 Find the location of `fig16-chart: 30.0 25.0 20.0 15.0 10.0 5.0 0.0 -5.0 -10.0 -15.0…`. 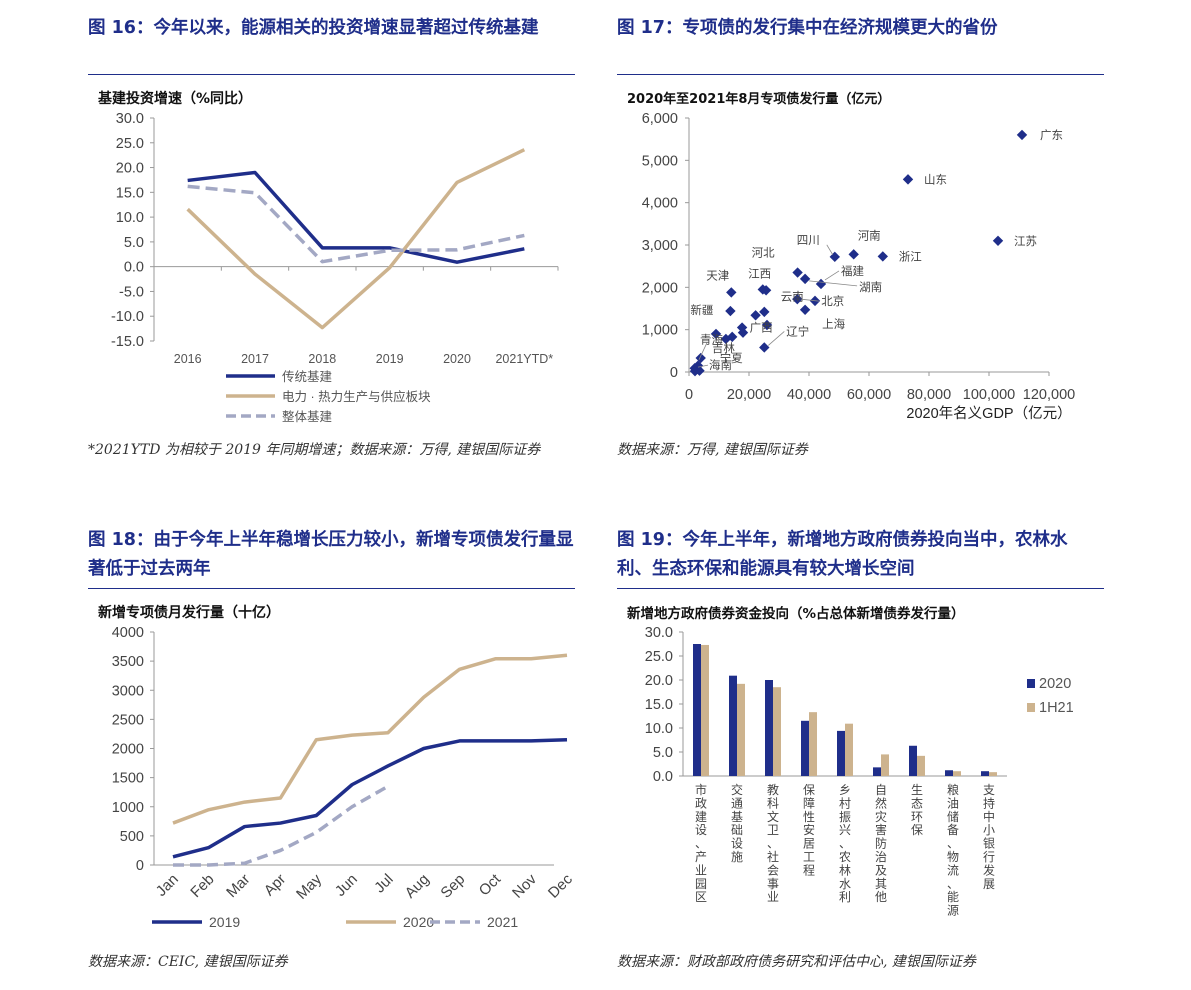

fig16-chart: 30.0 25.0 20.0 15.0 10.0 5.0 0.0 -5.0 -10.0 -15.0… is located at coordinates (335, 267).